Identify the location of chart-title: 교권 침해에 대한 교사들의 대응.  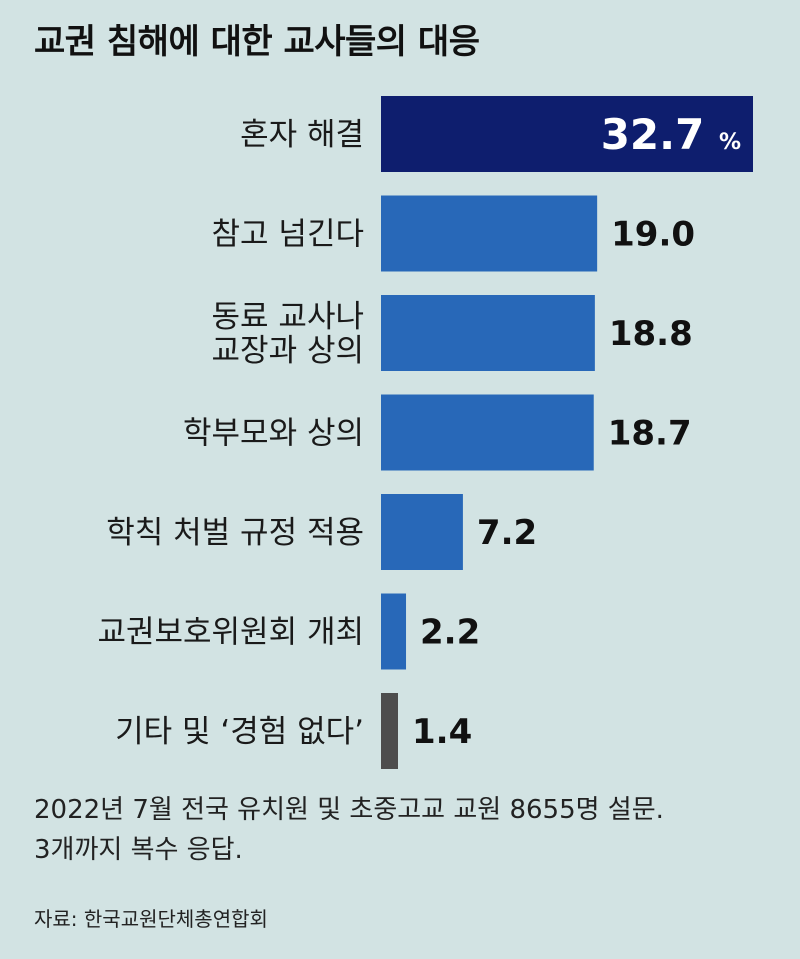
(257, 42).